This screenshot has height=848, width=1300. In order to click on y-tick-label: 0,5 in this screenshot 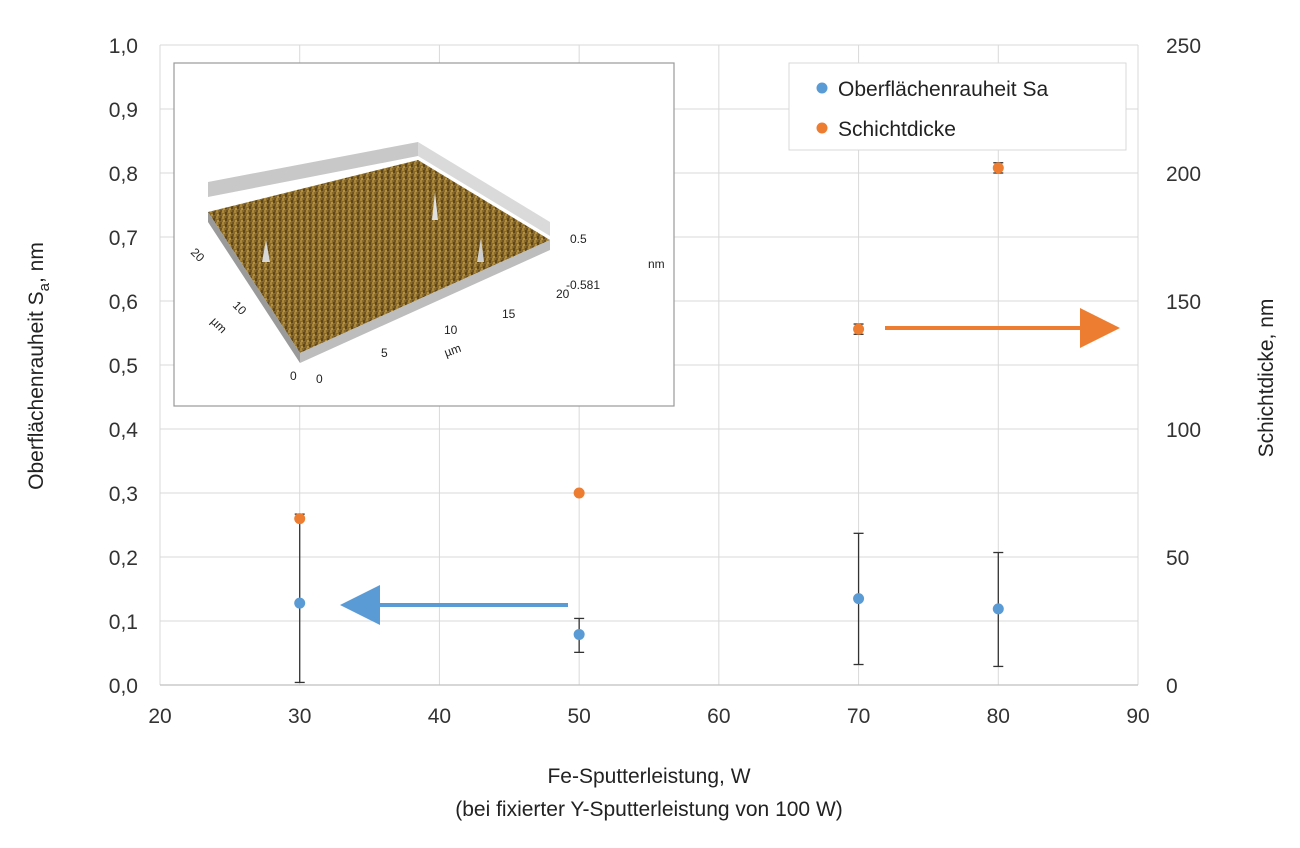, I will do `click(123, 366)`.